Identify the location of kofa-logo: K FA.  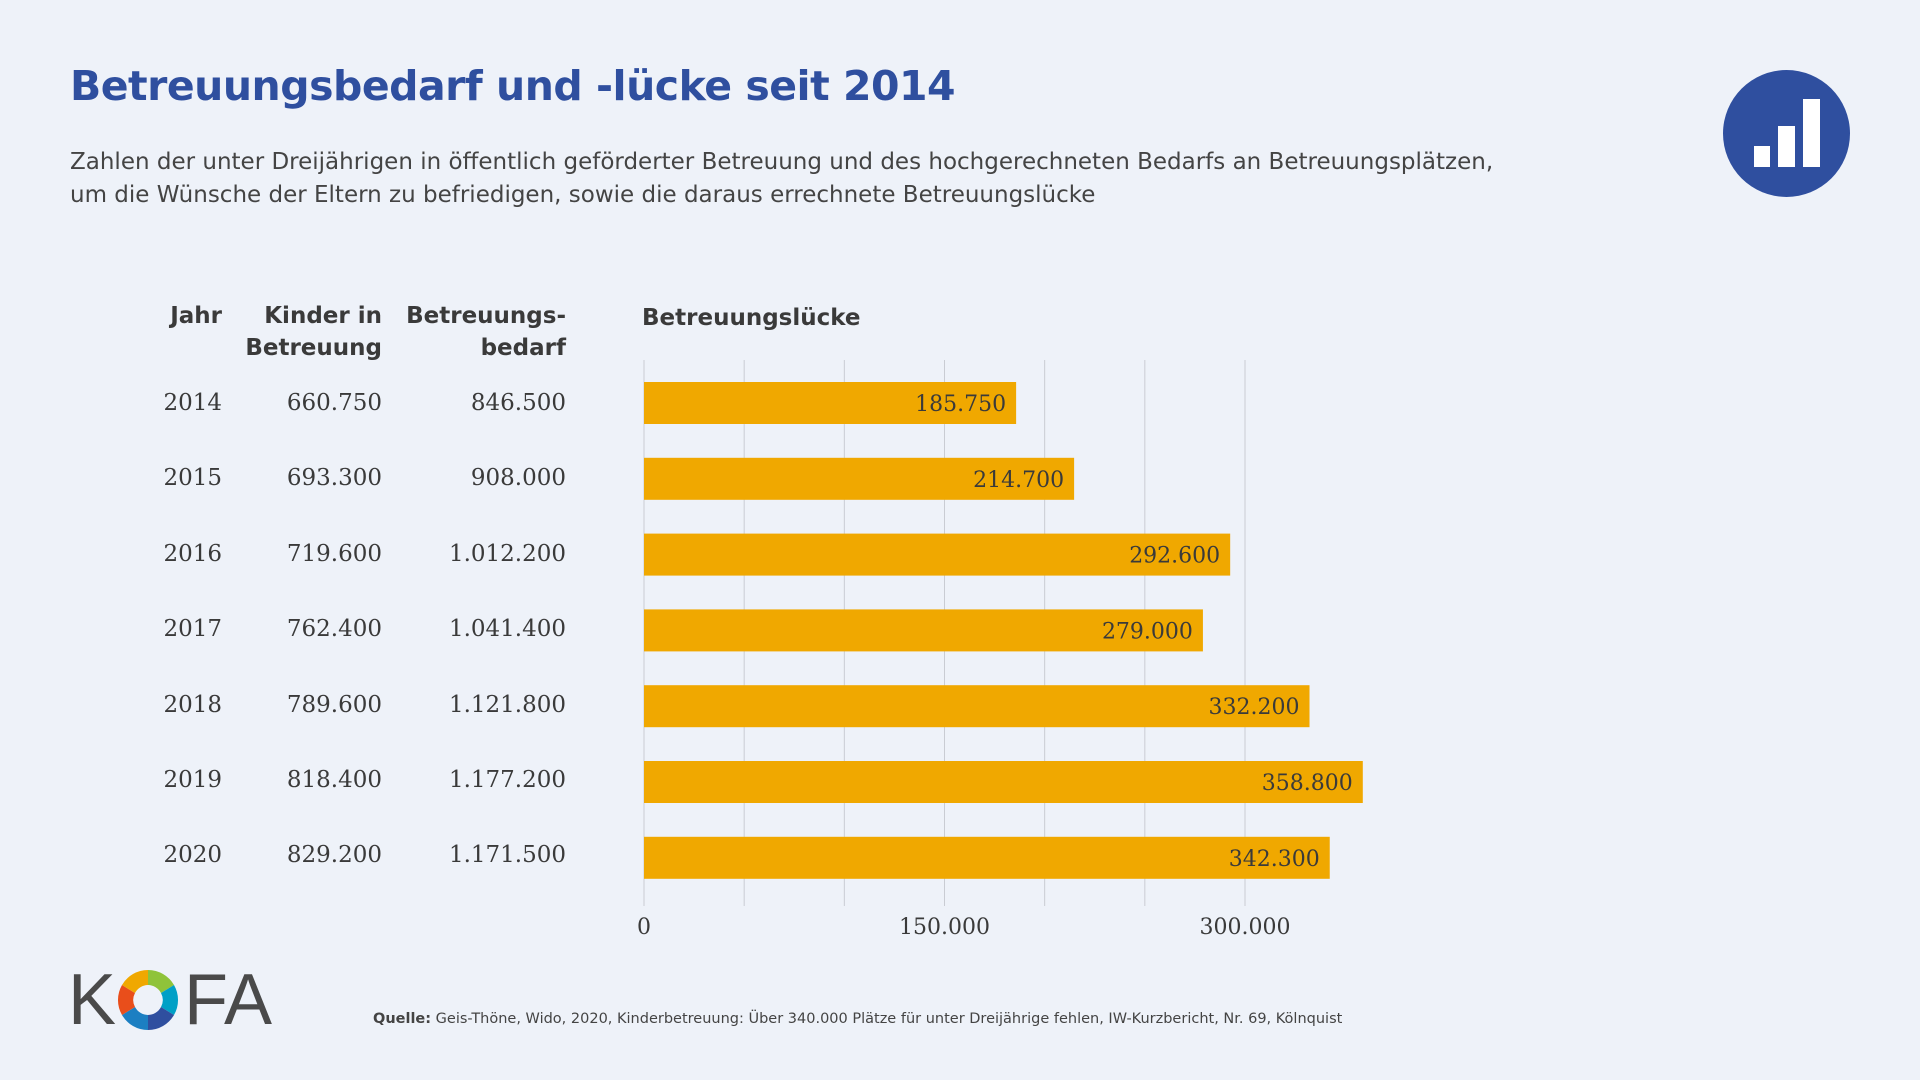
(178, 1000).